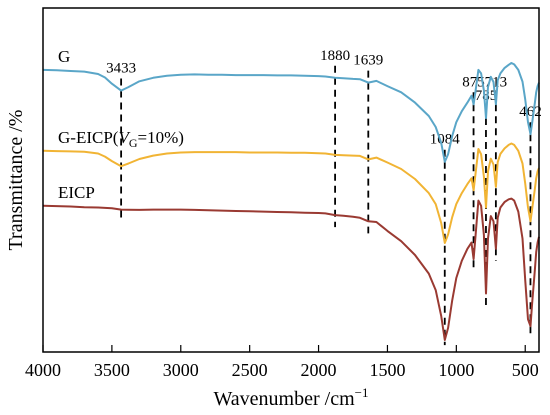  I want to click on series-label-suffix: =10%), so click(161, 137).